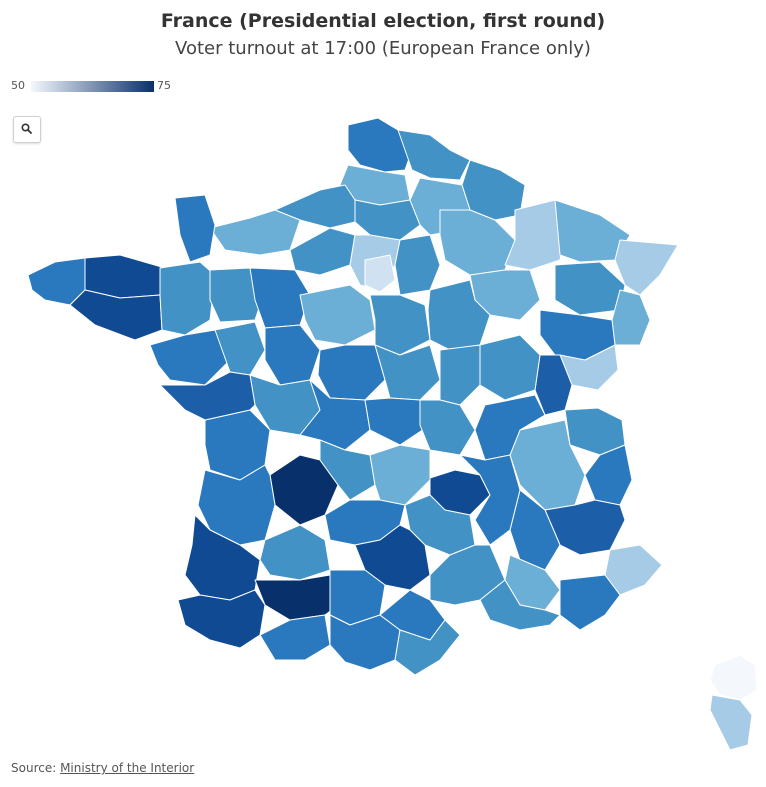 This screenshot has width=766, height=787. I want to click on legend-min-label: 50, so click(18, 85).